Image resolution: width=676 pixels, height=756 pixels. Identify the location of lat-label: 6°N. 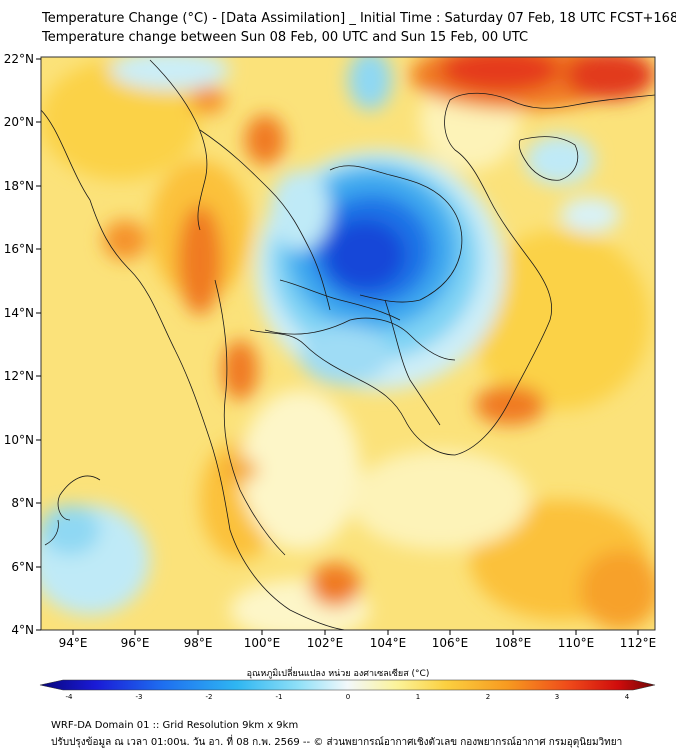
(22, 567).